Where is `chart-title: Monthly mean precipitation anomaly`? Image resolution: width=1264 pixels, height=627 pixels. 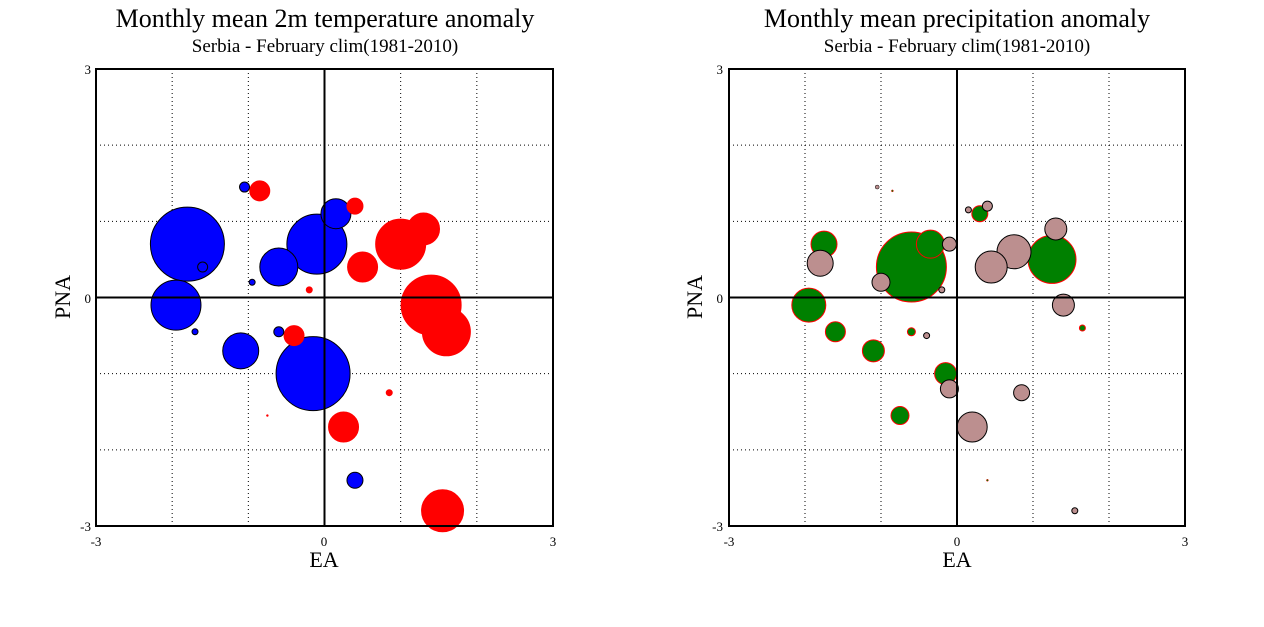 chart-title: Monthly mean precipitation anomaly is located at coordinates (957, 18).